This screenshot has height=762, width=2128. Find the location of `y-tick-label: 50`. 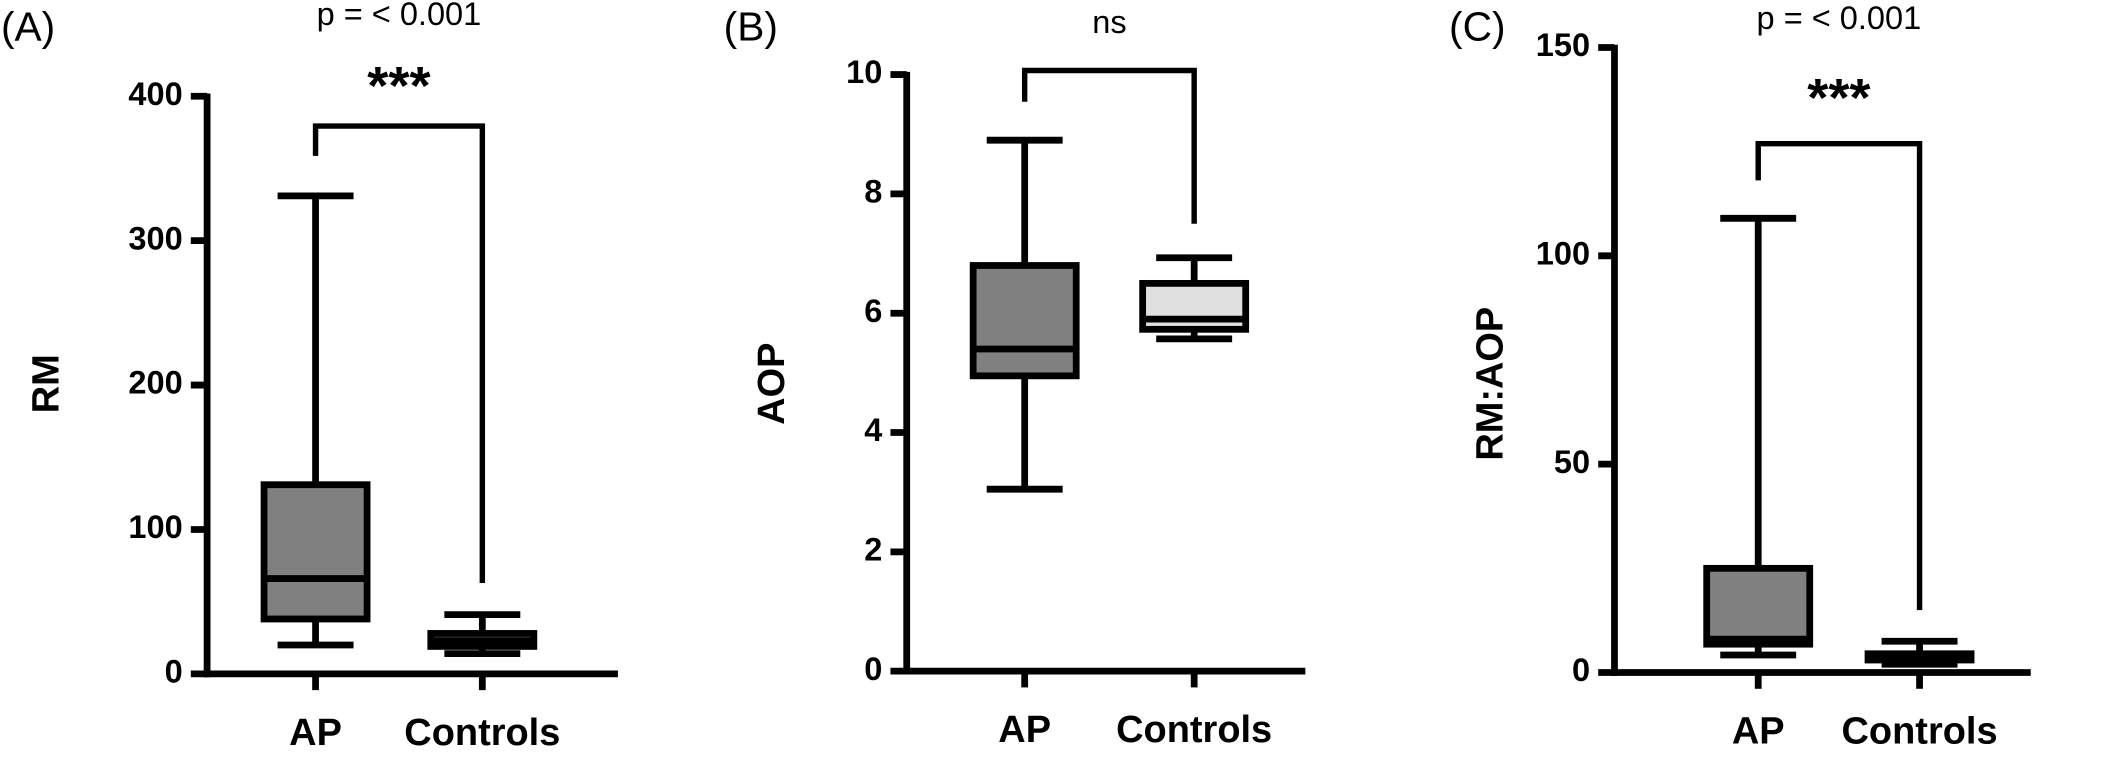

y-tick-label: 50 is located at coordinates (1572, 462).